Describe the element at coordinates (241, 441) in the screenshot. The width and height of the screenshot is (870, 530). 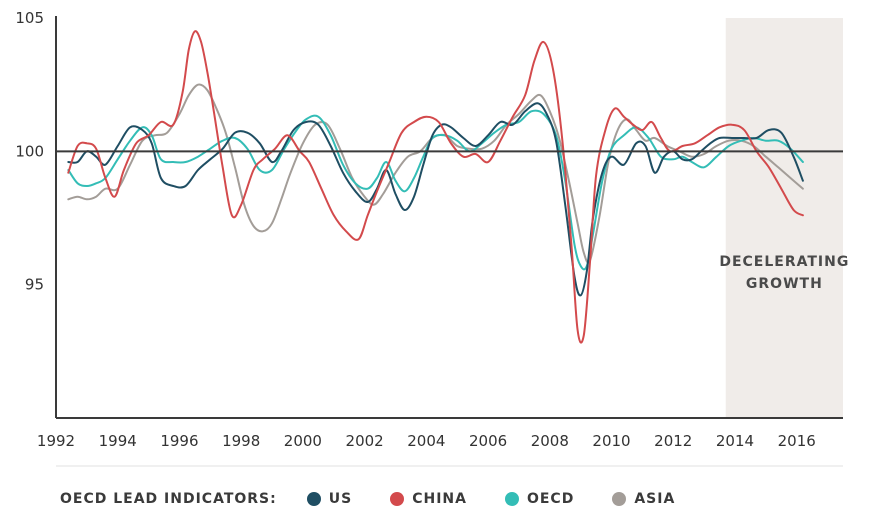
I see `x-tick-label: 1998` at that location.